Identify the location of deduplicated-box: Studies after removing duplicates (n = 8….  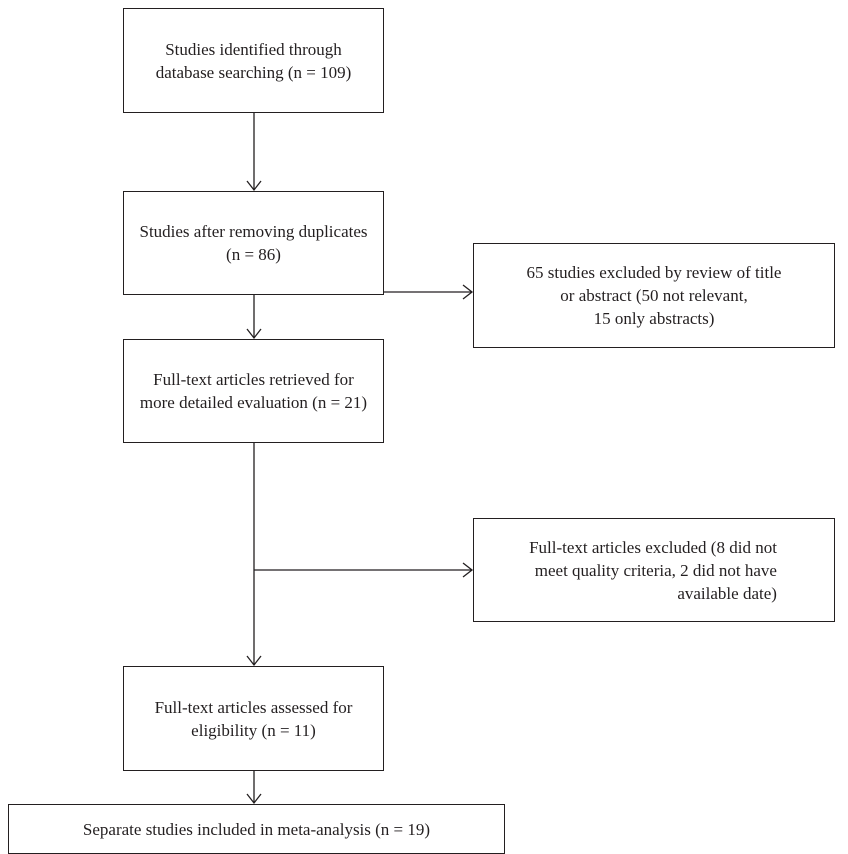
(253, 243).